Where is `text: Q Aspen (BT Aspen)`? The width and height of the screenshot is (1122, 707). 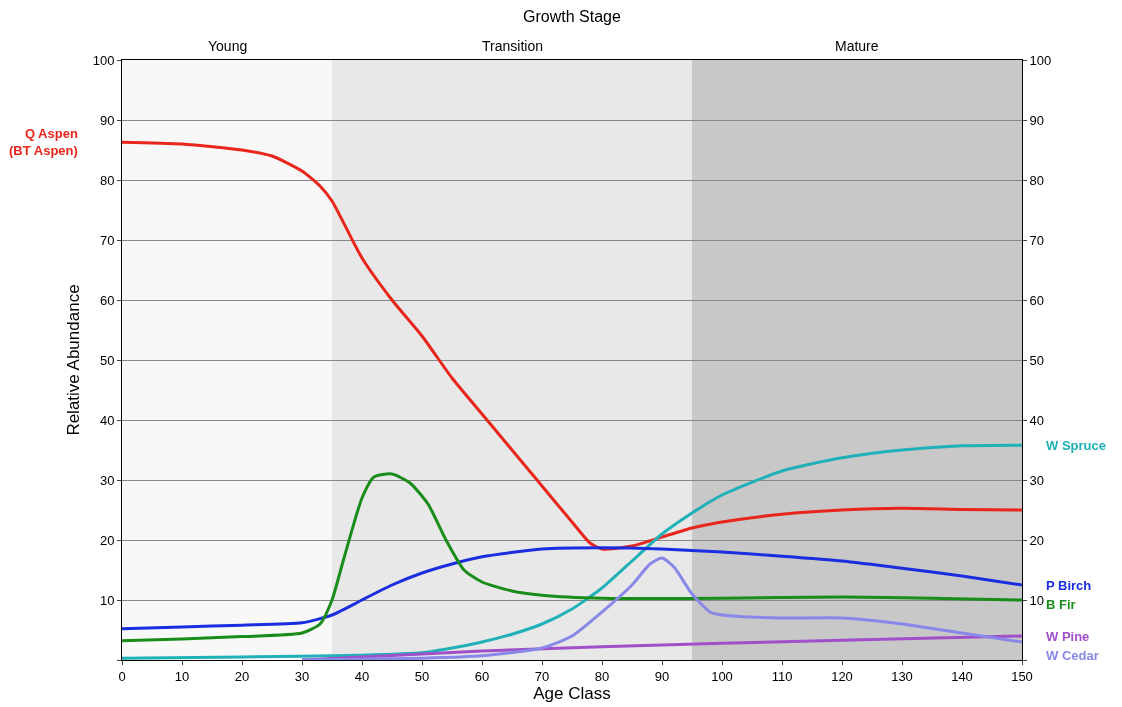 text: Q Aspen (BT Aspen) is located at coordinates (43, 142).